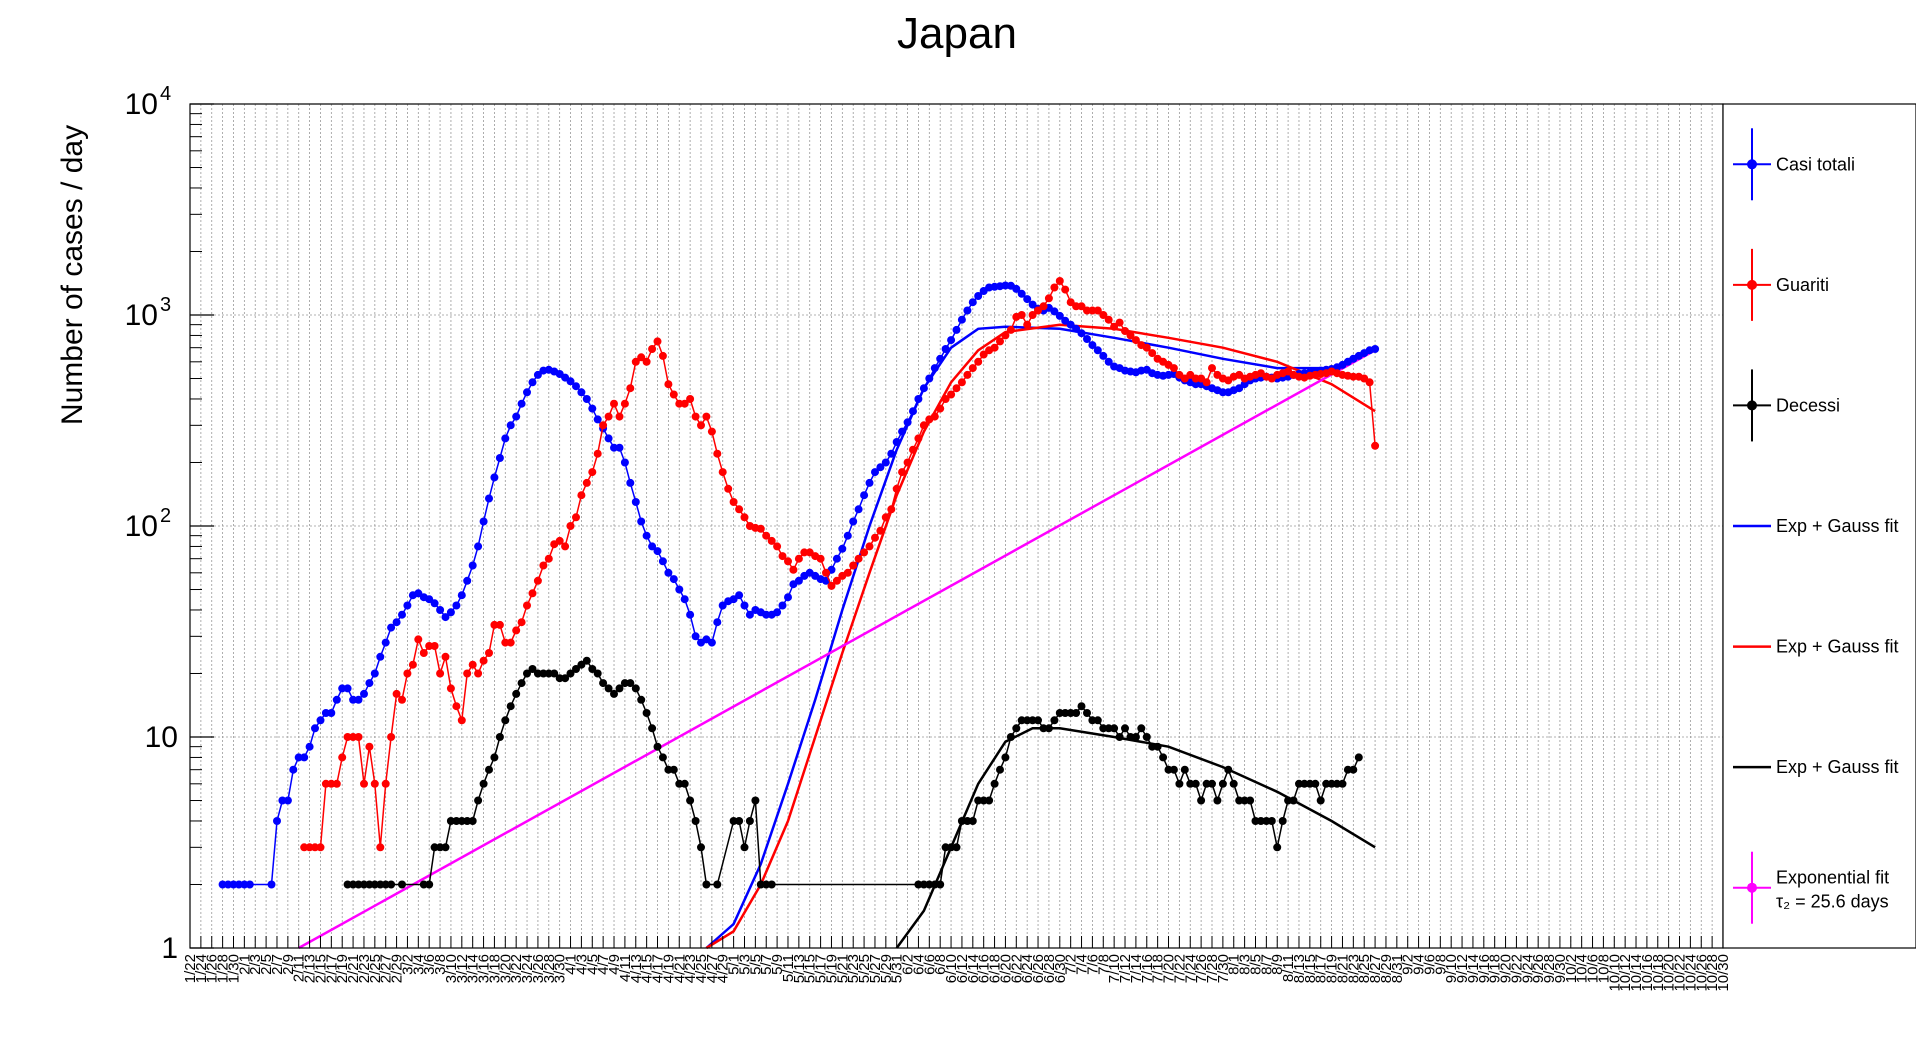 The height and width of the screenshot is (1052, 1916). What do you see at coordinates (190, 968) in the screenshot?
I see `x-tick-label: 1/22` at bounding box center [190, 968].